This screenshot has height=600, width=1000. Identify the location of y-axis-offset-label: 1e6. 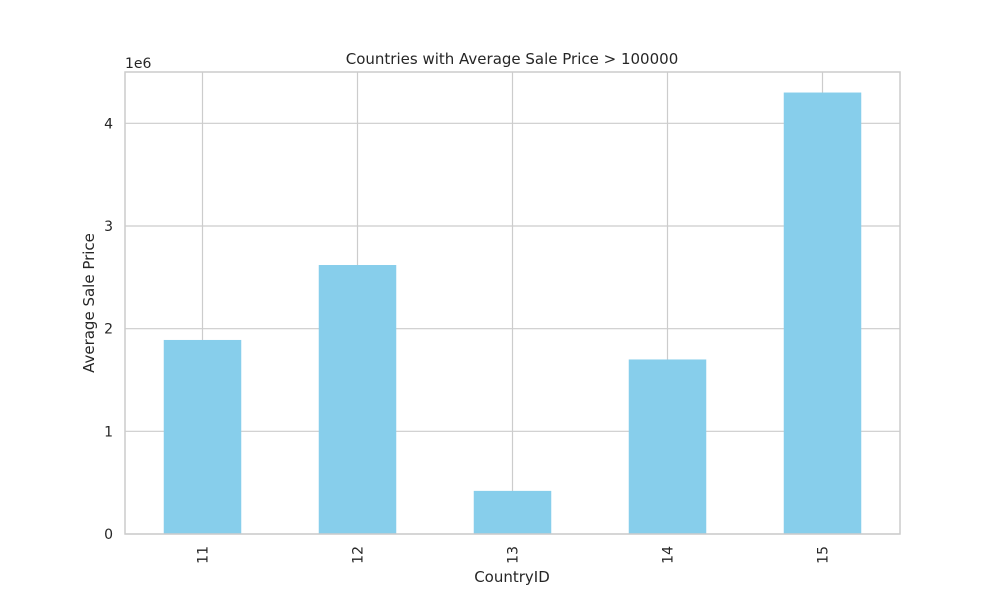
(138, 64).